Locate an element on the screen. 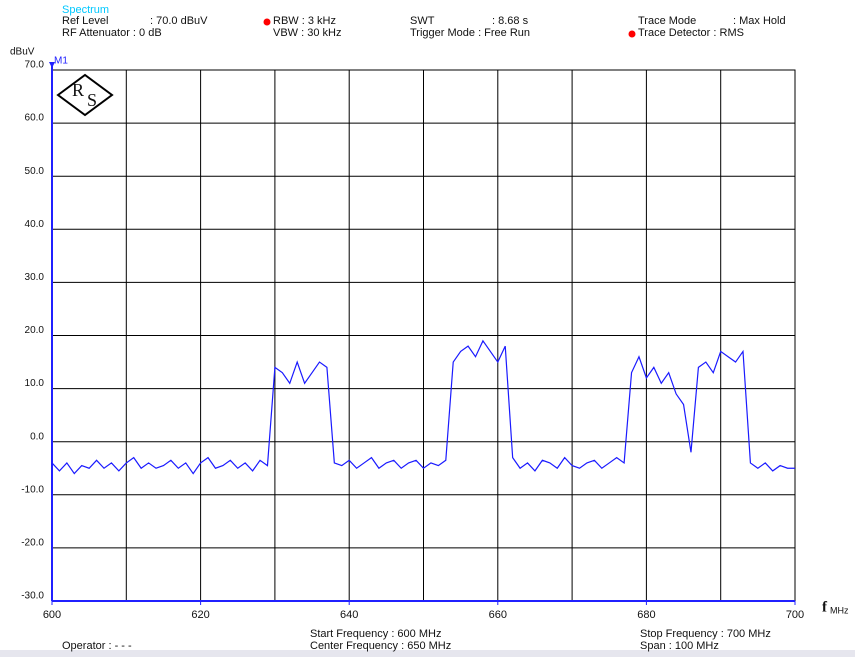 The height and width of the screenshot is (657, 855). y-tick-label: -10.0 is located at coordinates (32, 489).